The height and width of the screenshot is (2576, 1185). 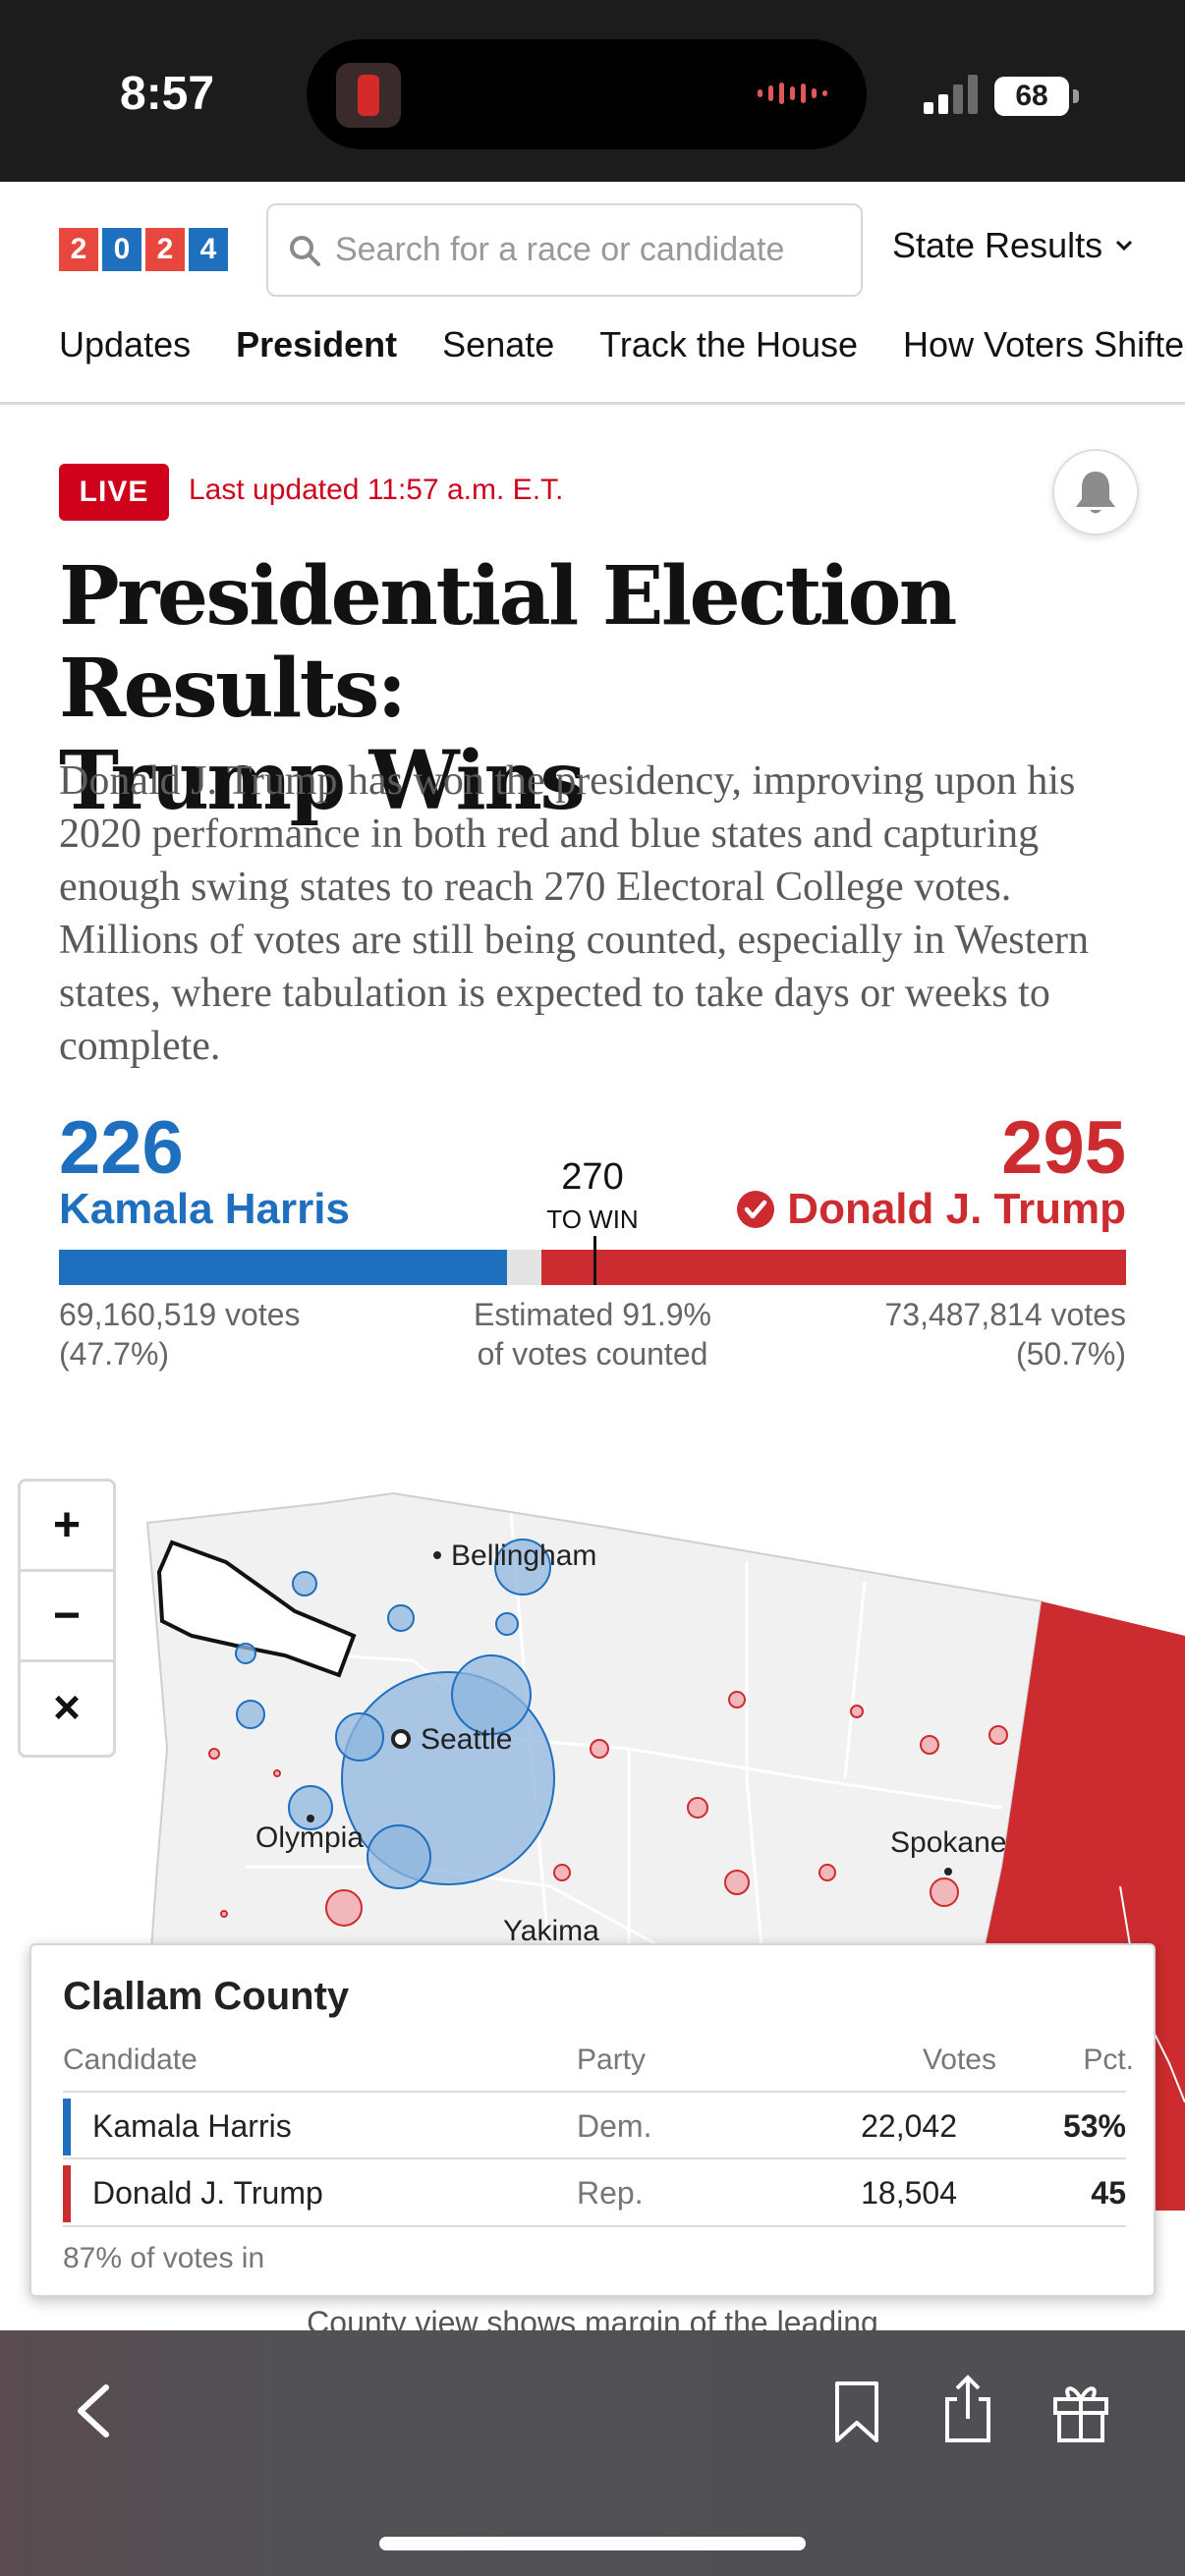 What do you see at coordinates (592, 1314) in the screenshot?
I see `votes-counted-line-1: Estimated 91.9%` at bounding box center [592, 1314].